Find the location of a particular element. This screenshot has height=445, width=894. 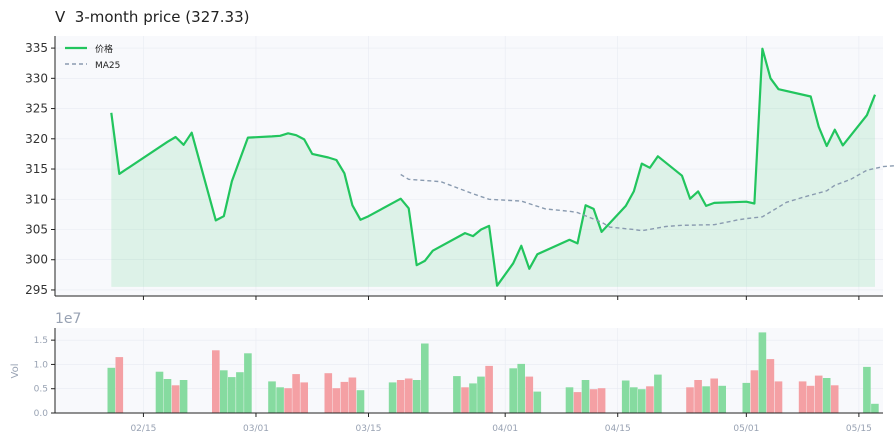

ma25-series-line is located at coordinates (647, 198).